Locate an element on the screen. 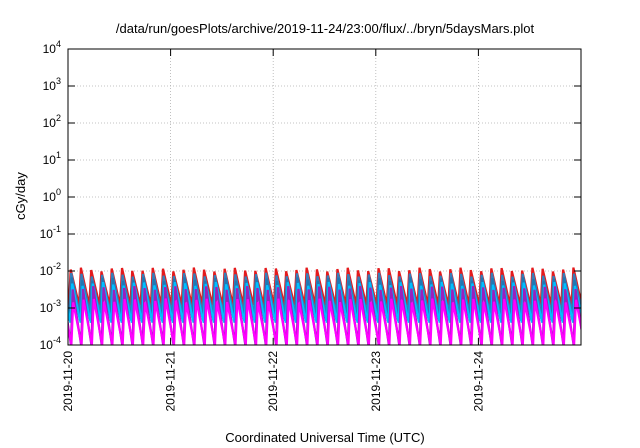 The width and height of the screenshot is (640, 448). x-tick-label: 2019-11-20 is located at coordinates (68, 381).